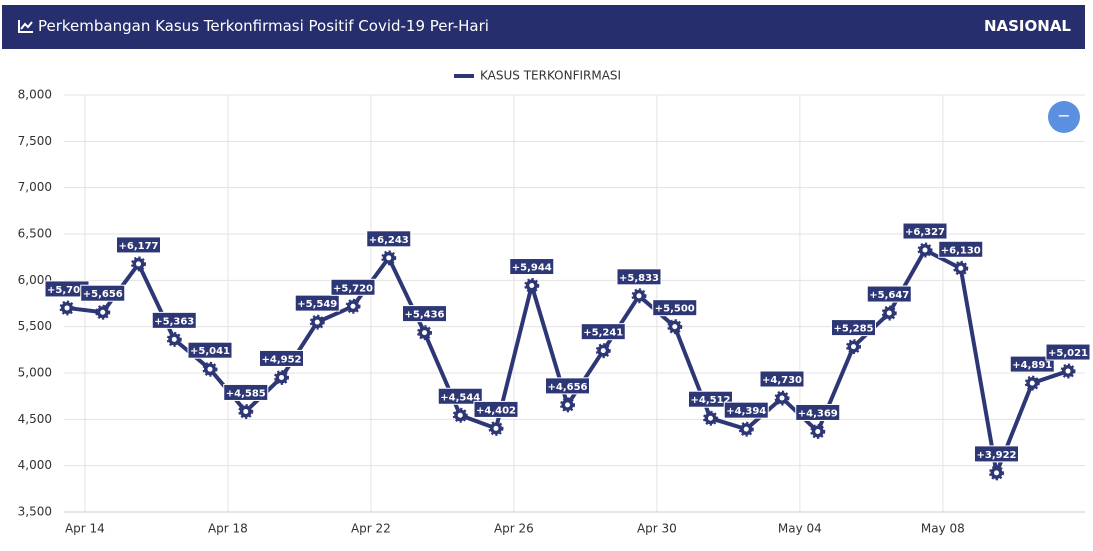 This screenshot has width=1093, height=551. Describe the element at coordinates (35, 95) in the screenshot. I see `y-tick-label: 8,000` at that location.